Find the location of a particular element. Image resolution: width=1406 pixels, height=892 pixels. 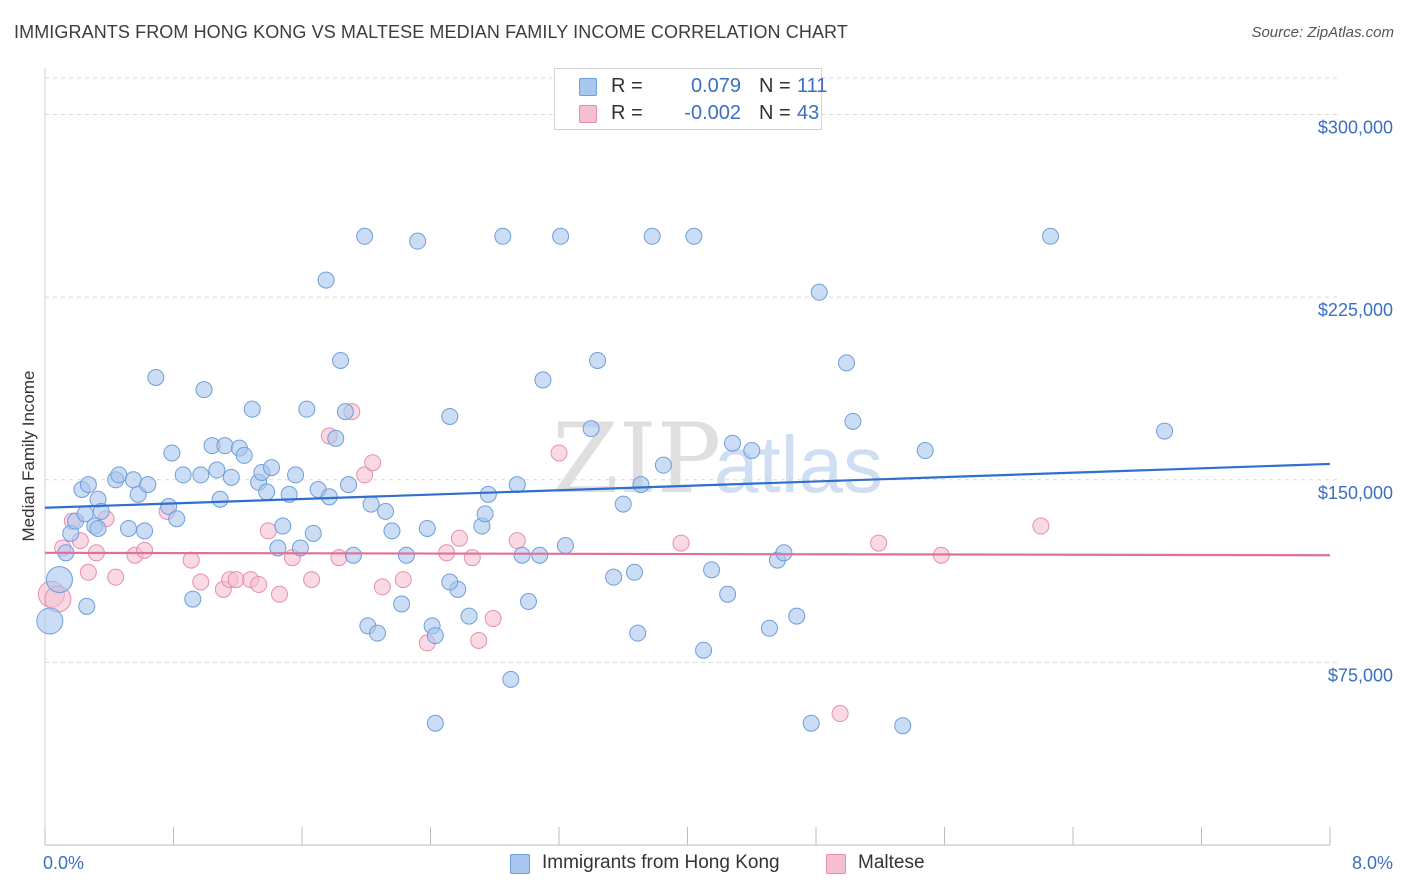

trend-lines is located at coordinates (687, 509).